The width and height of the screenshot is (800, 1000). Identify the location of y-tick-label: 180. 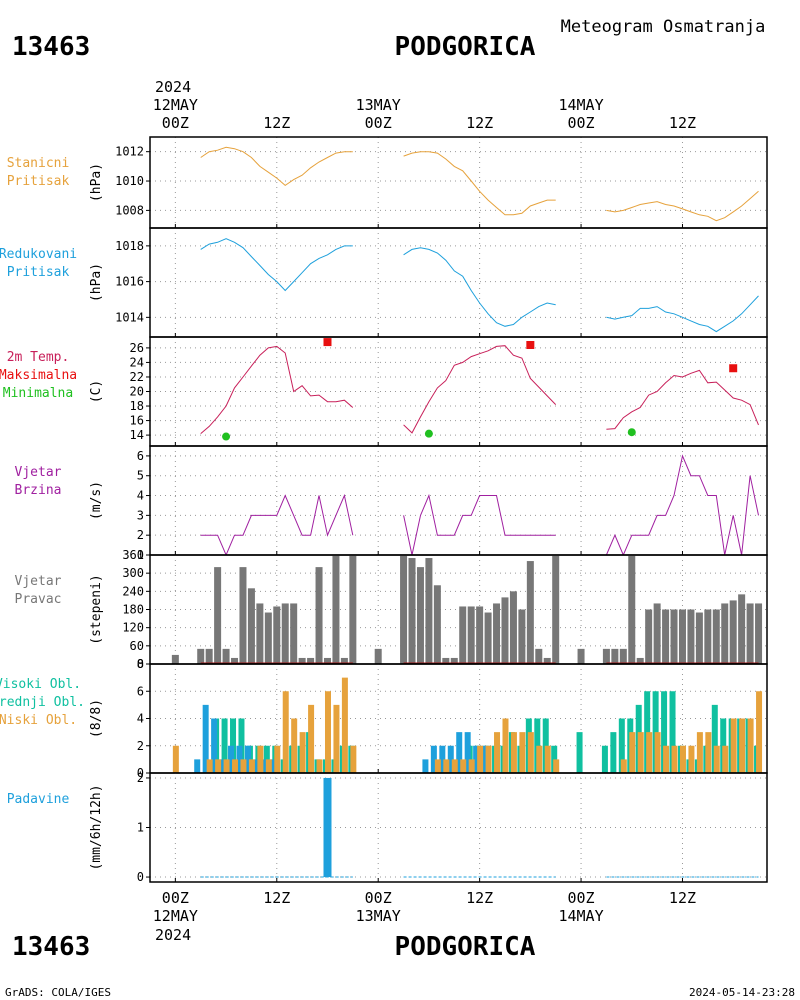
(133, 610).